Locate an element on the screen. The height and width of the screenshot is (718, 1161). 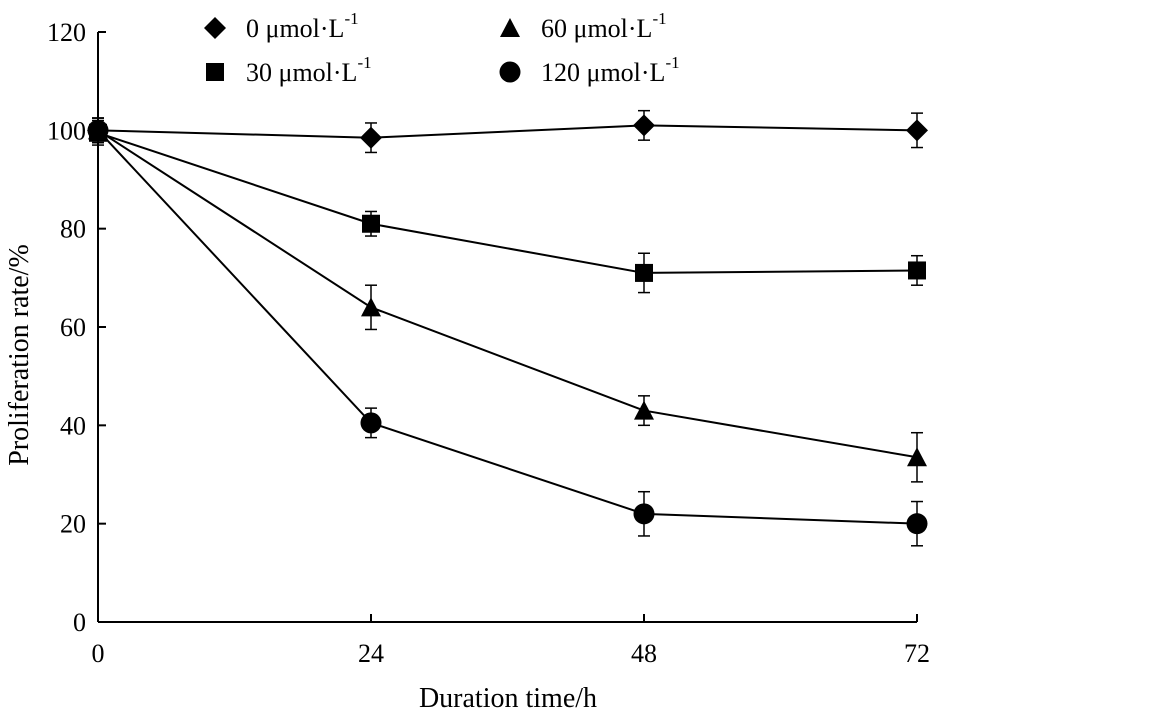
y-tick-label: 40 is located at coordinates (73, 425).